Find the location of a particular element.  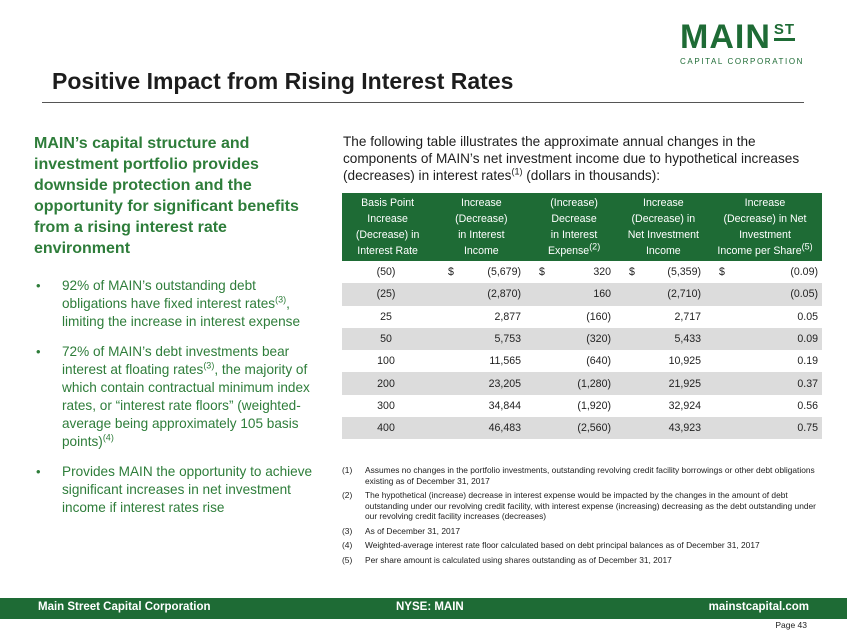

table-row: 25 2,877 (160) 2,717 0.05 is located at coordinates (582, 317).